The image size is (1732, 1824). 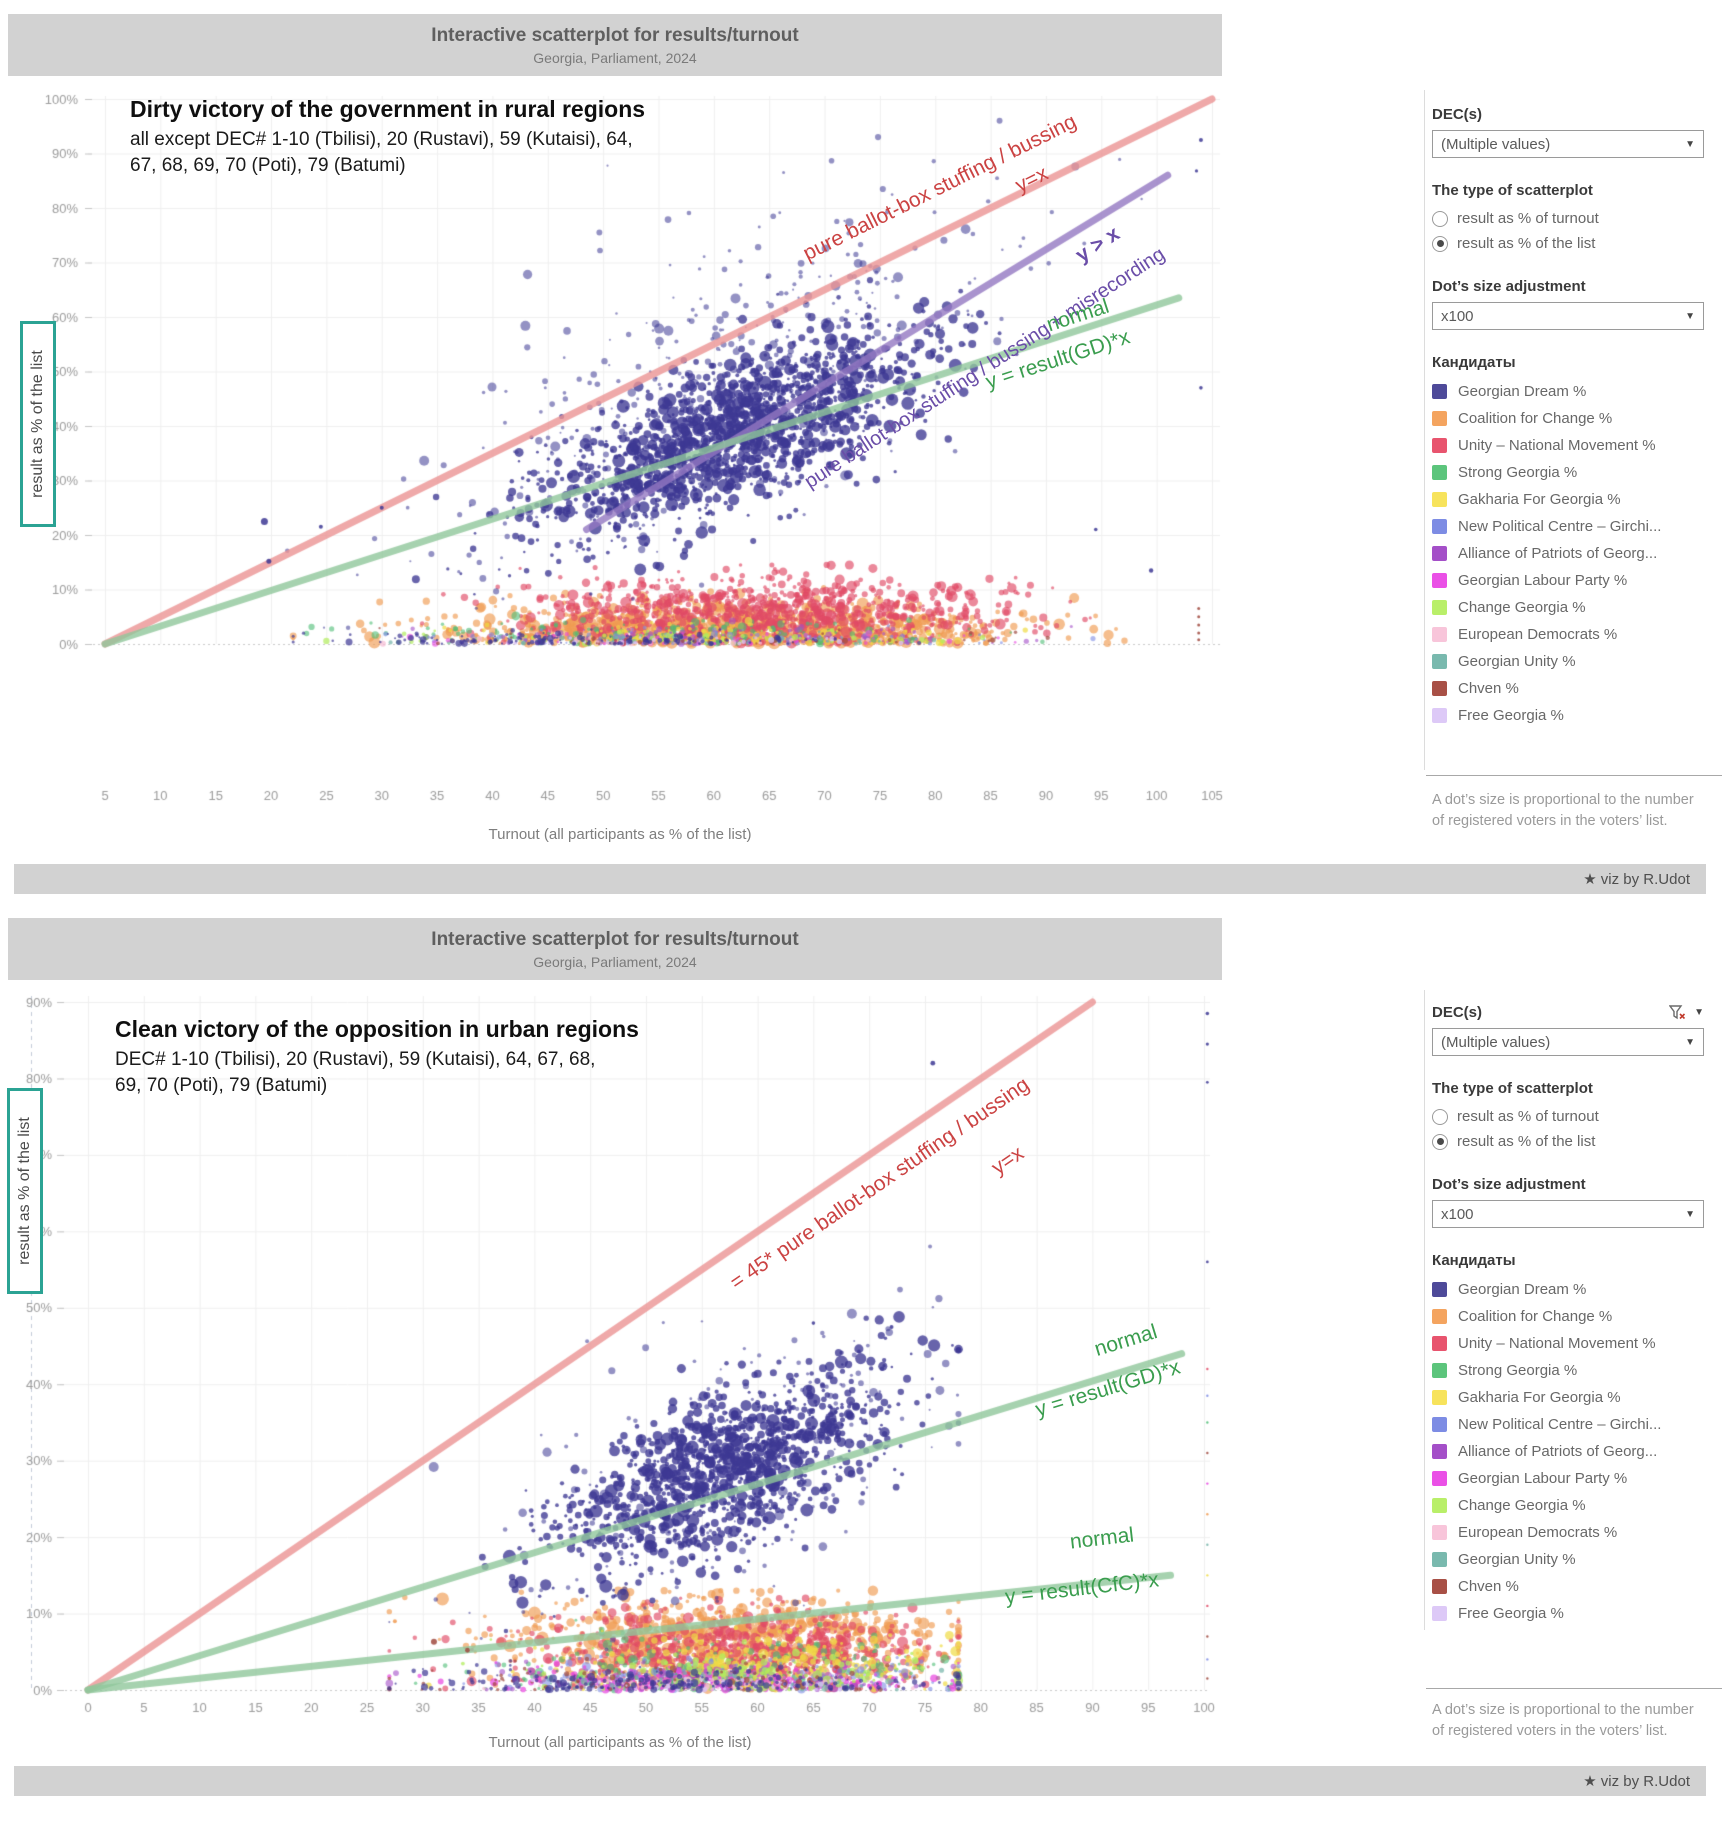 What do you see at coordinates (1539, 499) in the screenshot?
I see `legend-item-label: Gakharia For Georgia %` at bounding box center [1539, 499].